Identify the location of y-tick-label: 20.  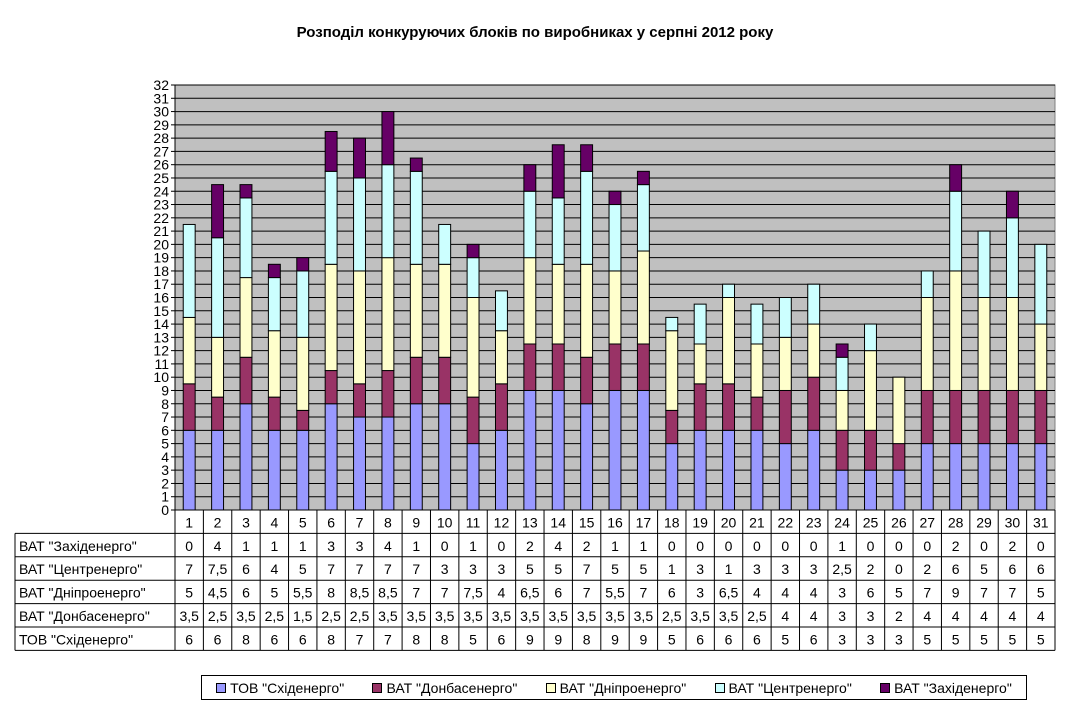
(161, 244).